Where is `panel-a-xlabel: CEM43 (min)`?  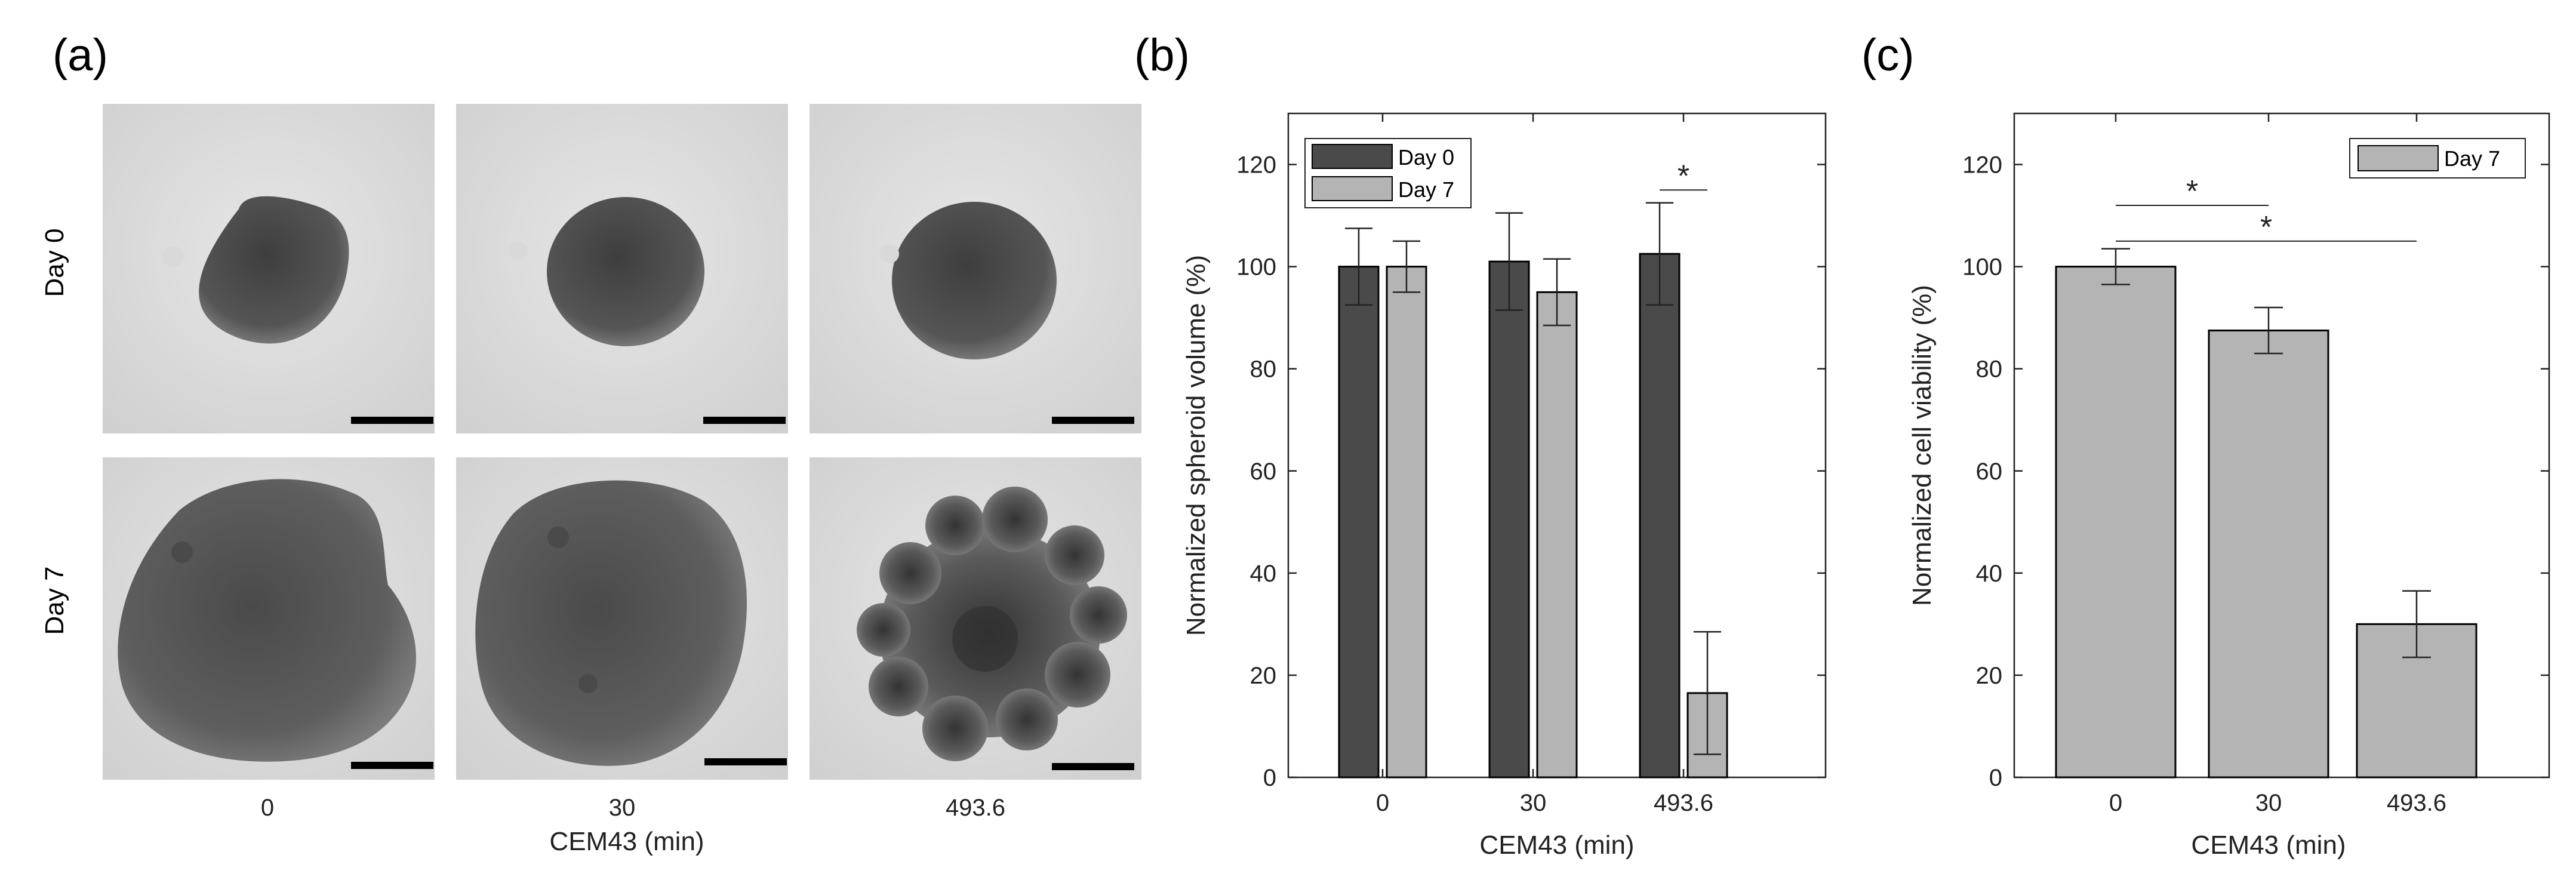
panel-a-xlabel: CEM43 (min) is located at coordinates (626, 841).